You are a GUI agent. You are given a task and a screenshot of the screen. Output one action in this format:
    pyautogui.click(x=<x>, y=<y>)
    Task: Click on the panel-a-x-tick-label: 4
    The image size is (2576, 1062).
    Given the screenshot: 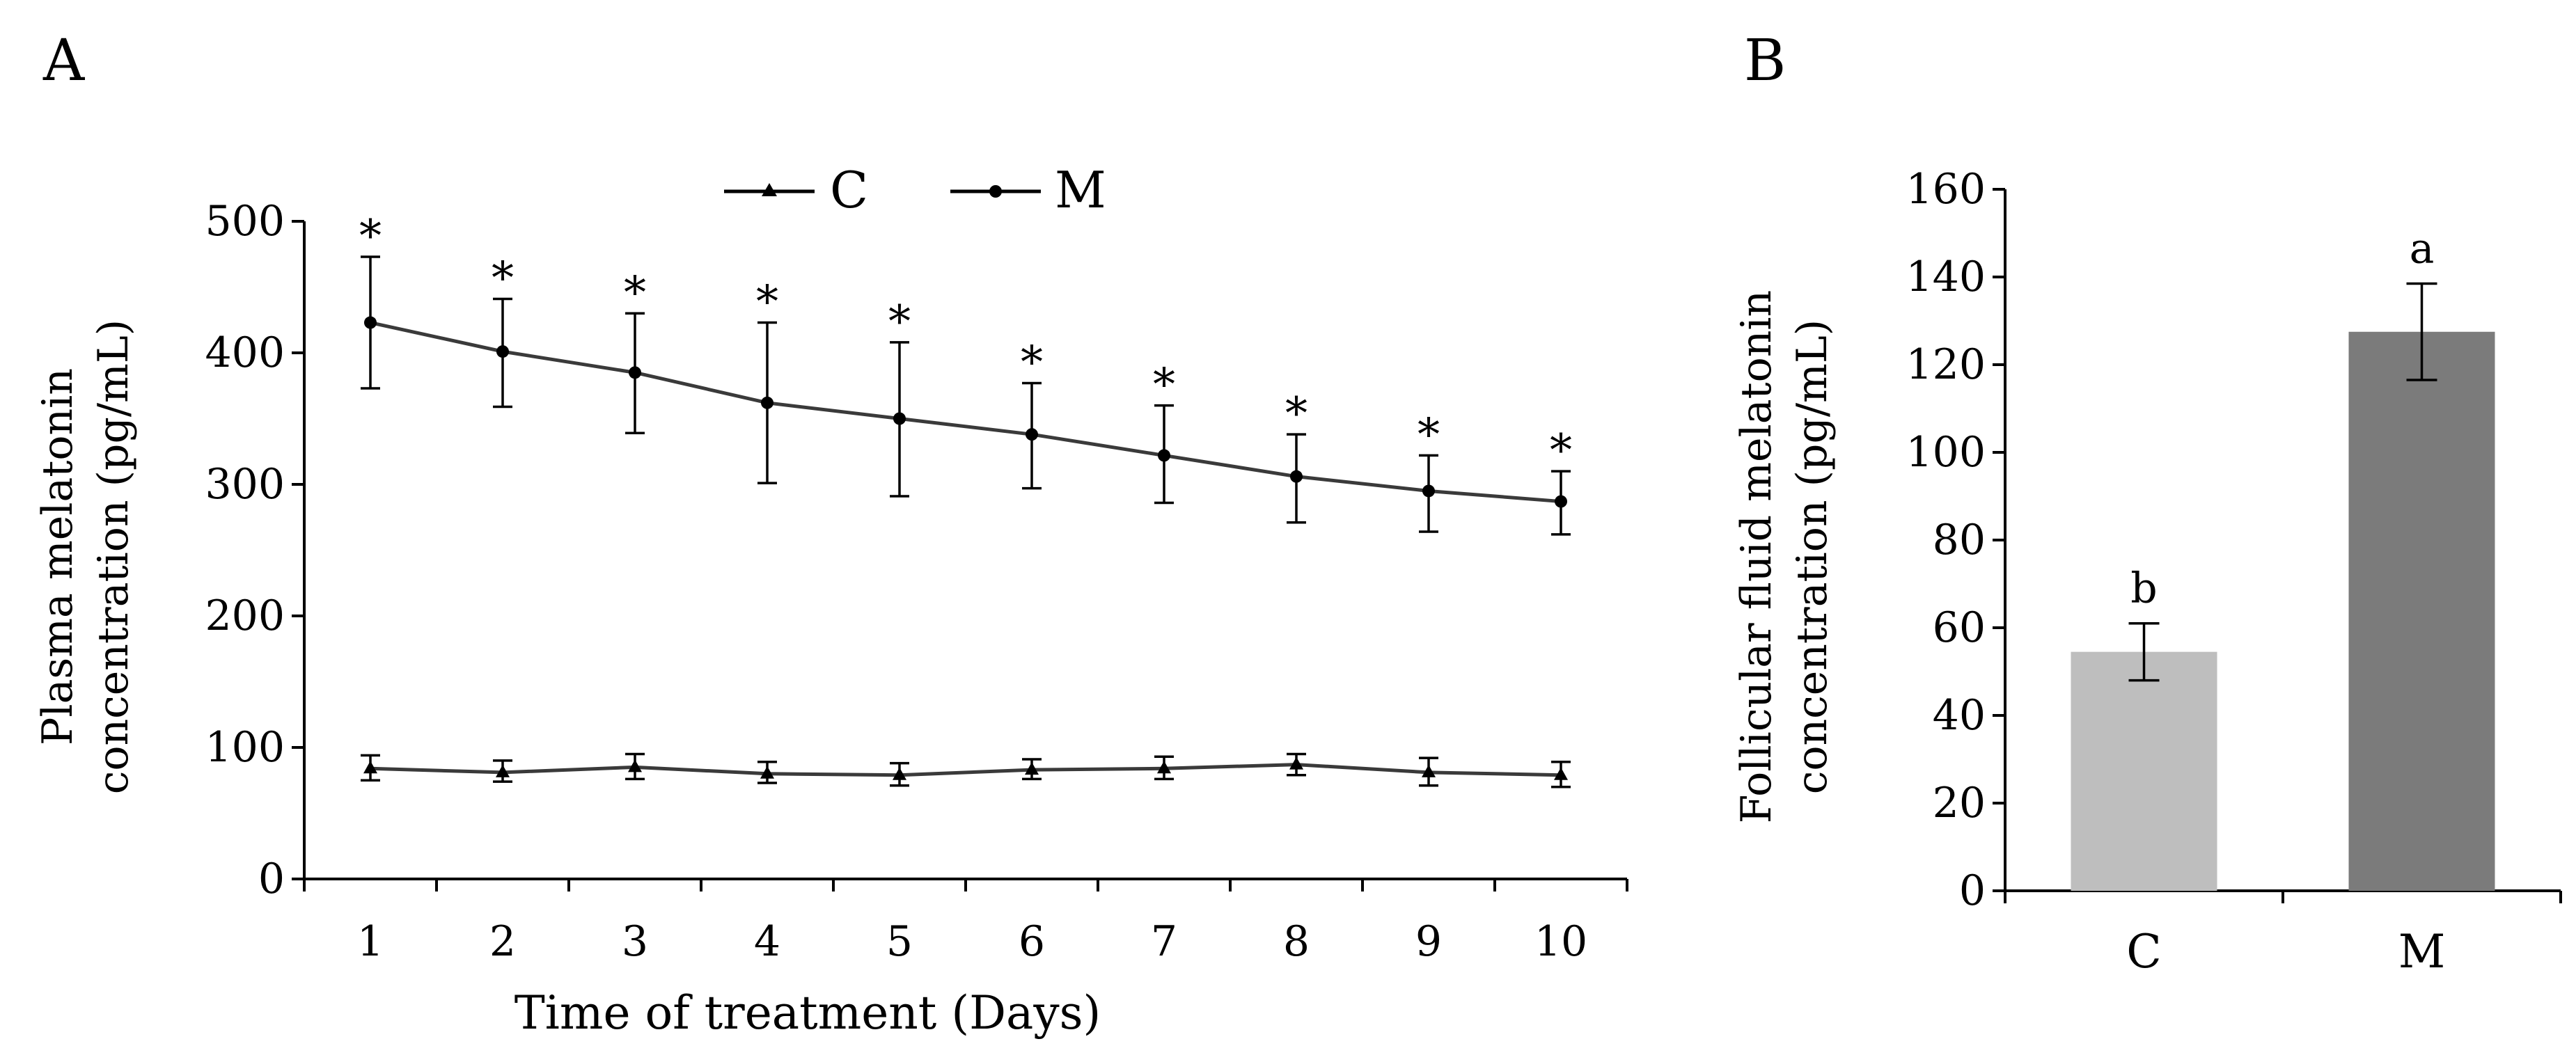 What is the action you would take?
    pyautogui.click(x=767, y=941)
    